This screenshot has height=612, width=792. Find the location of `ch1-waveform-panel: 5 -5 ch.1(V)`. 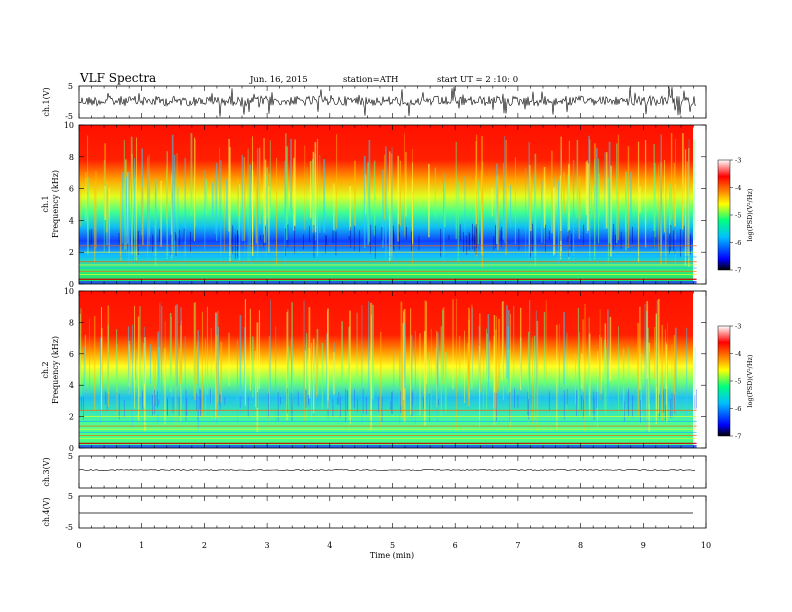

ch1-waveform-panel: 5 -5 ch.1(V) is located at coordinates (374, 101).